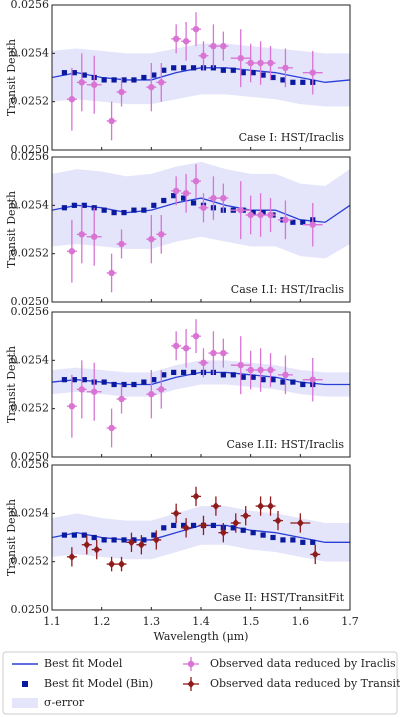 Image resolution: width=400 pixels, height=717 pixels. Describe the element at coordinates (30, 464) in the screenshot. I see `y-tick-label: 0.0256` at that location.